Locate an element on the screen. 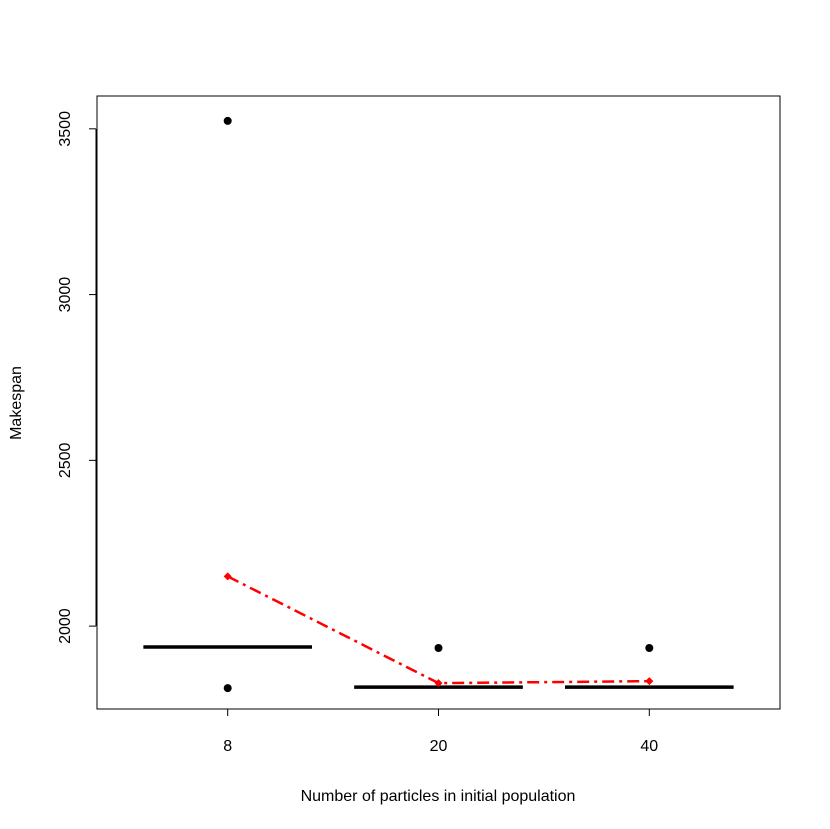  x-tick-label: 40 is located at coordinates (649, 746).